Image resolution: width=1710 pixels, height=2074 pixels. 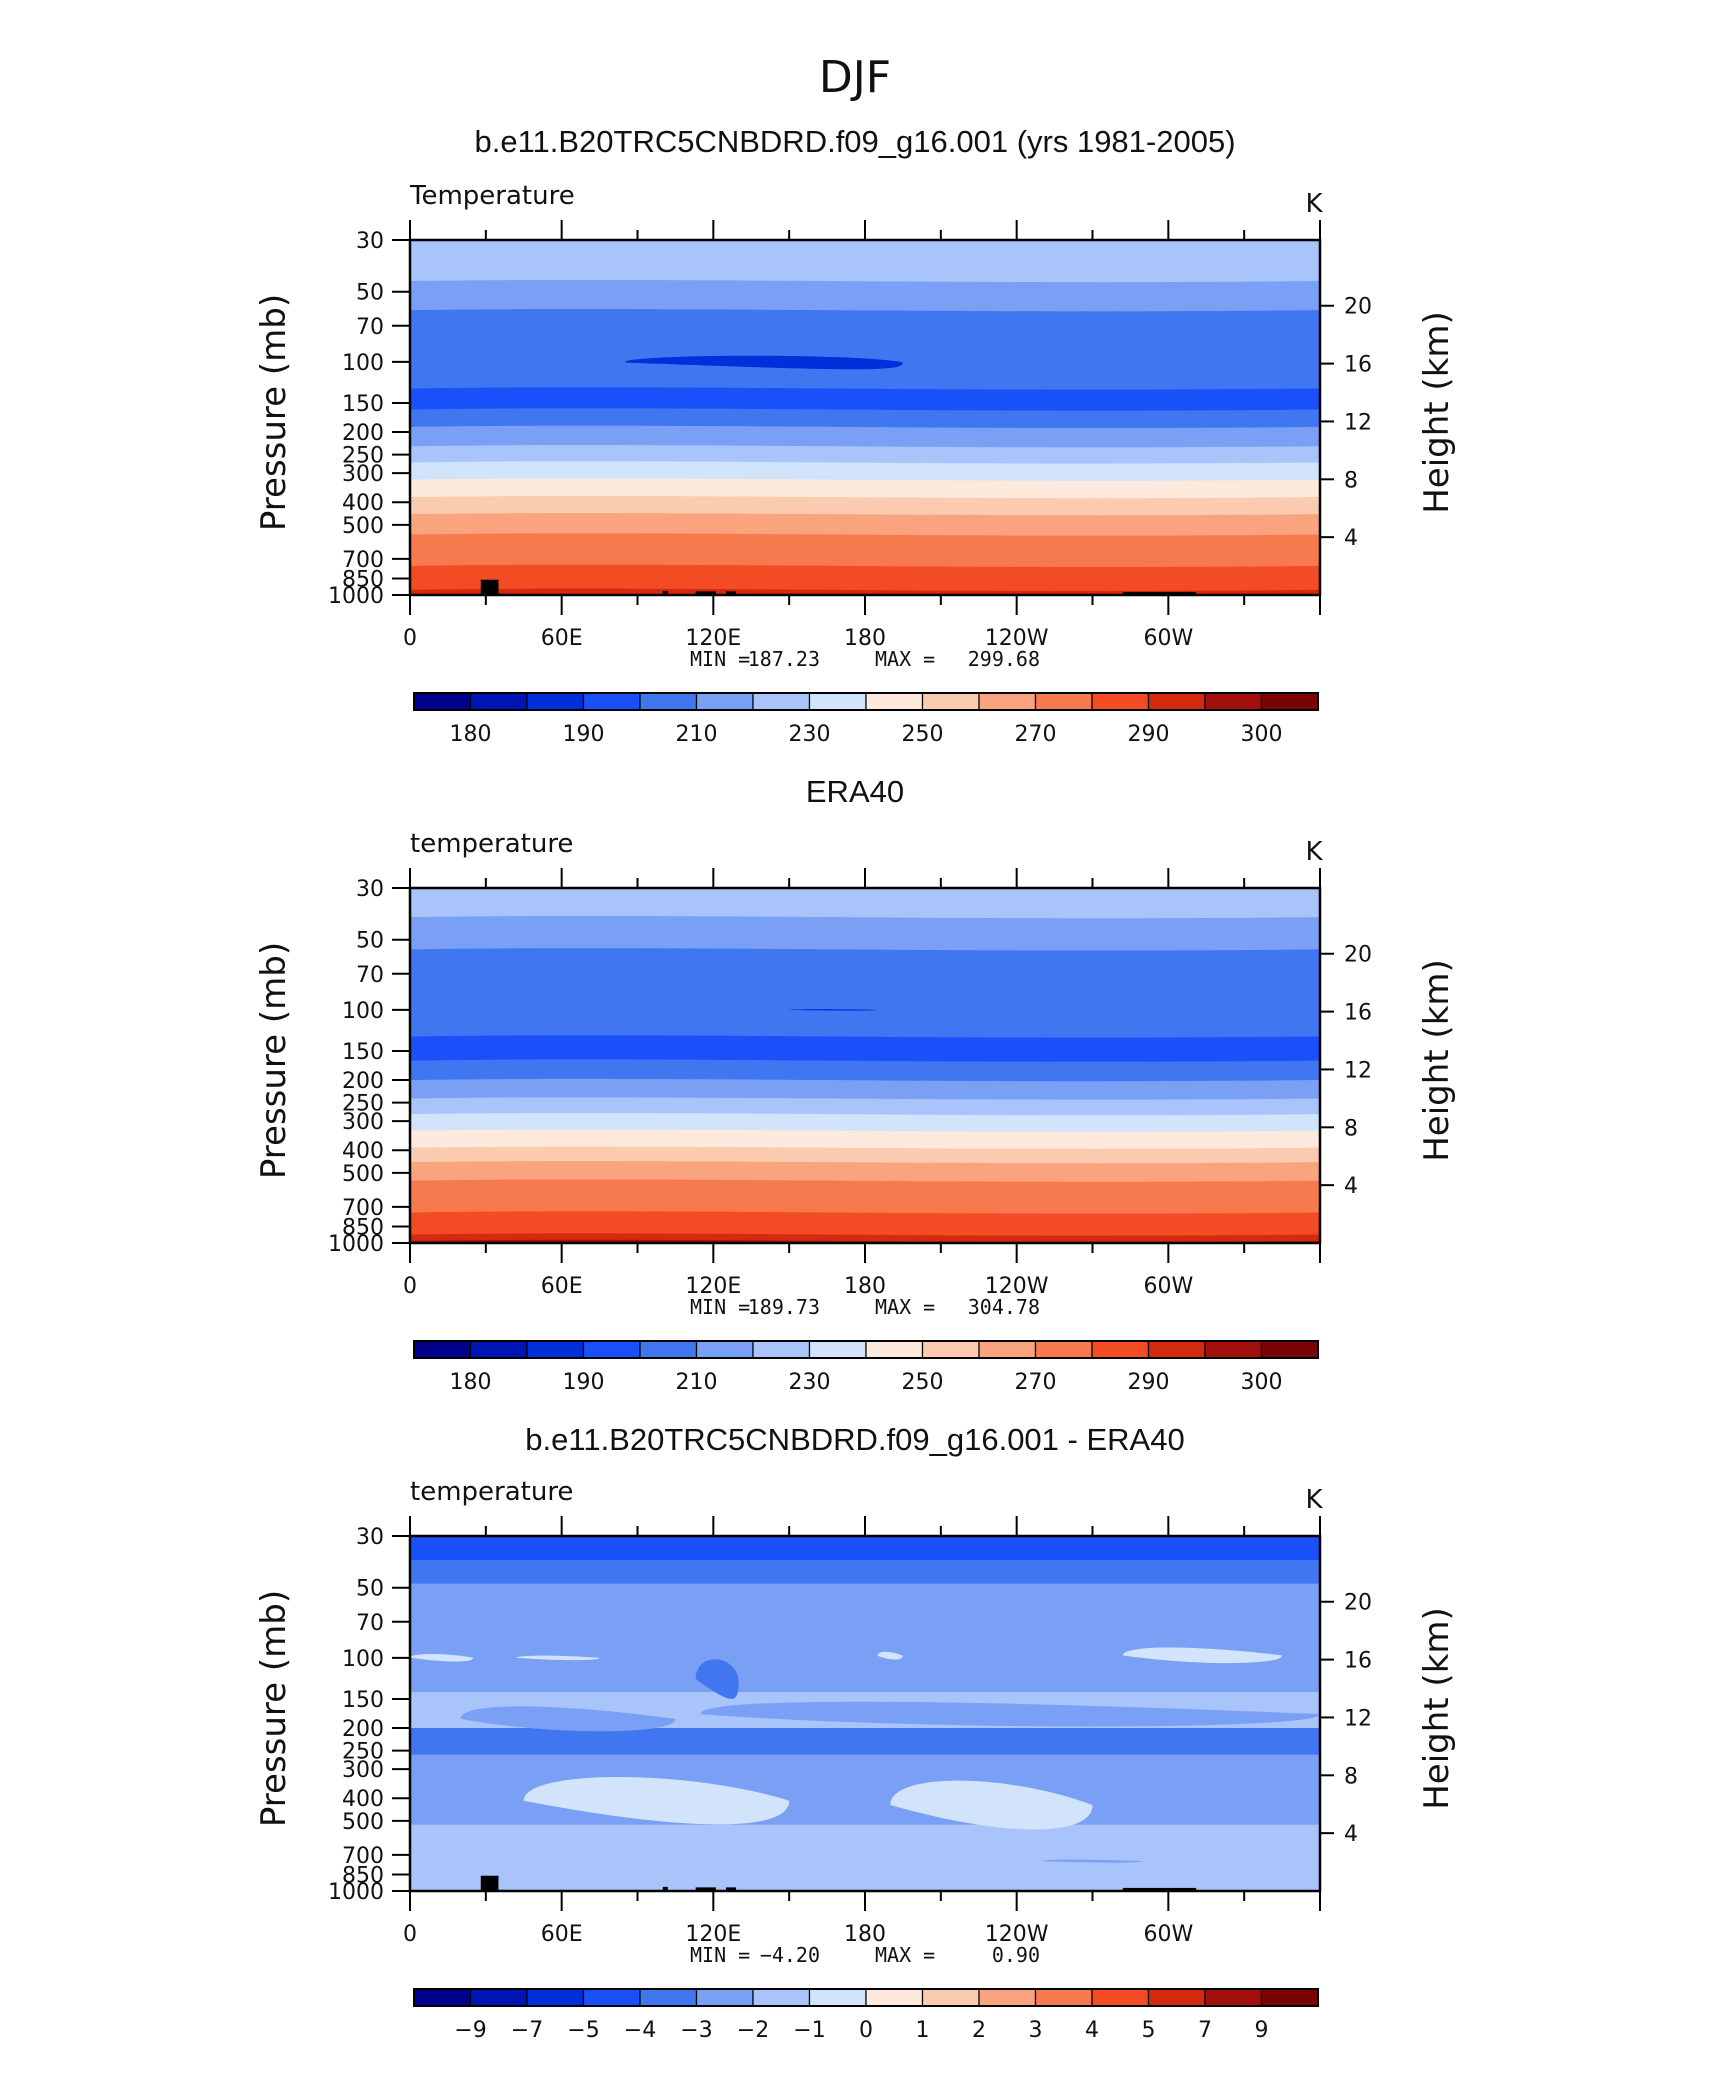 I want to click on colorbar-label: 7, so click(x=1205, y=2030).